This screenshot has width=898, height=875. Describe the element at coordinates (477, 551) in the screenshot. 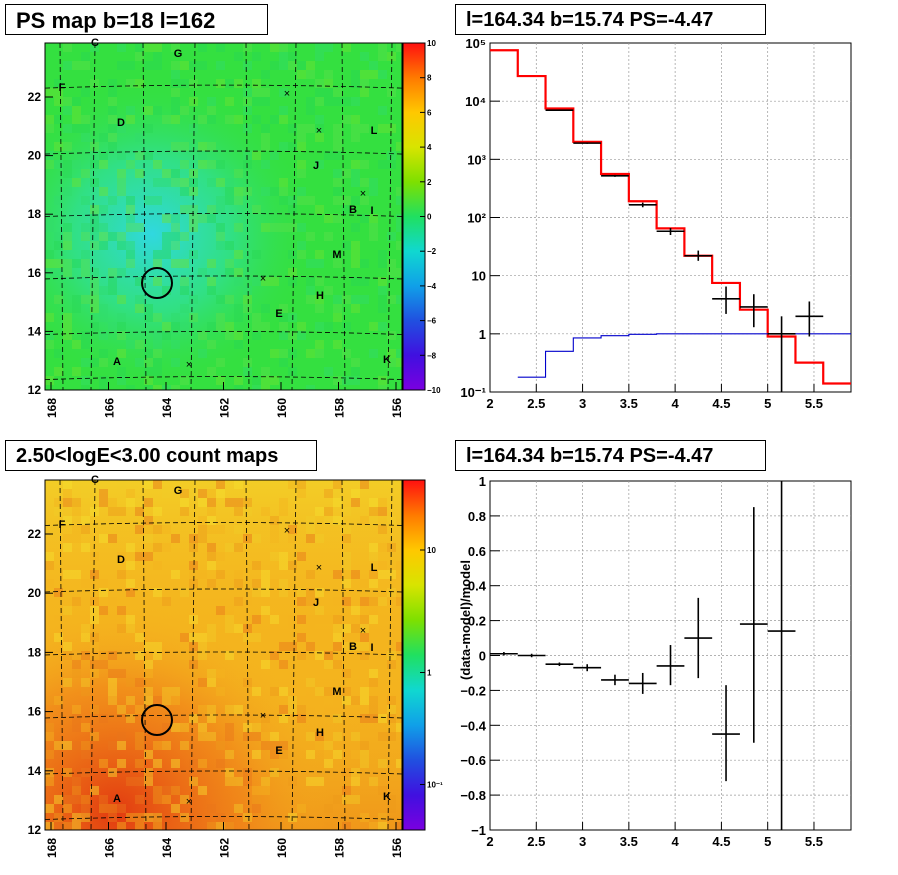

I see `y-tick-label: 0.6` at that location.